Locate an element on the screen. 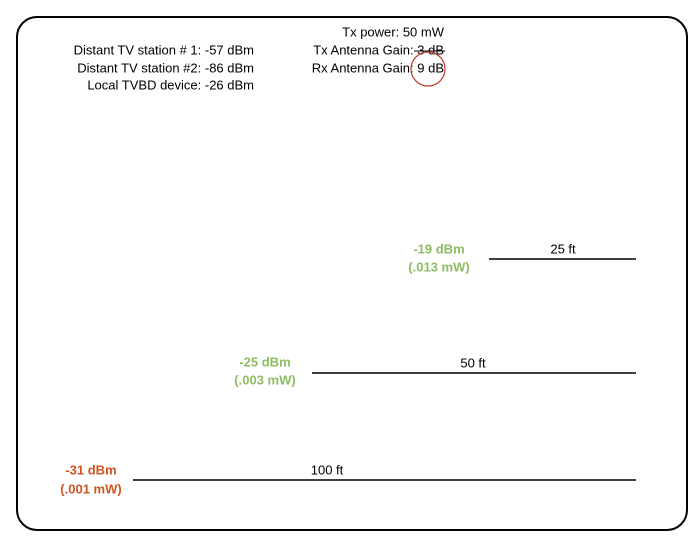 The image size is (700, 544). station-level: Local TVBD device: -26 dBm is located at coordinates (170, 84).